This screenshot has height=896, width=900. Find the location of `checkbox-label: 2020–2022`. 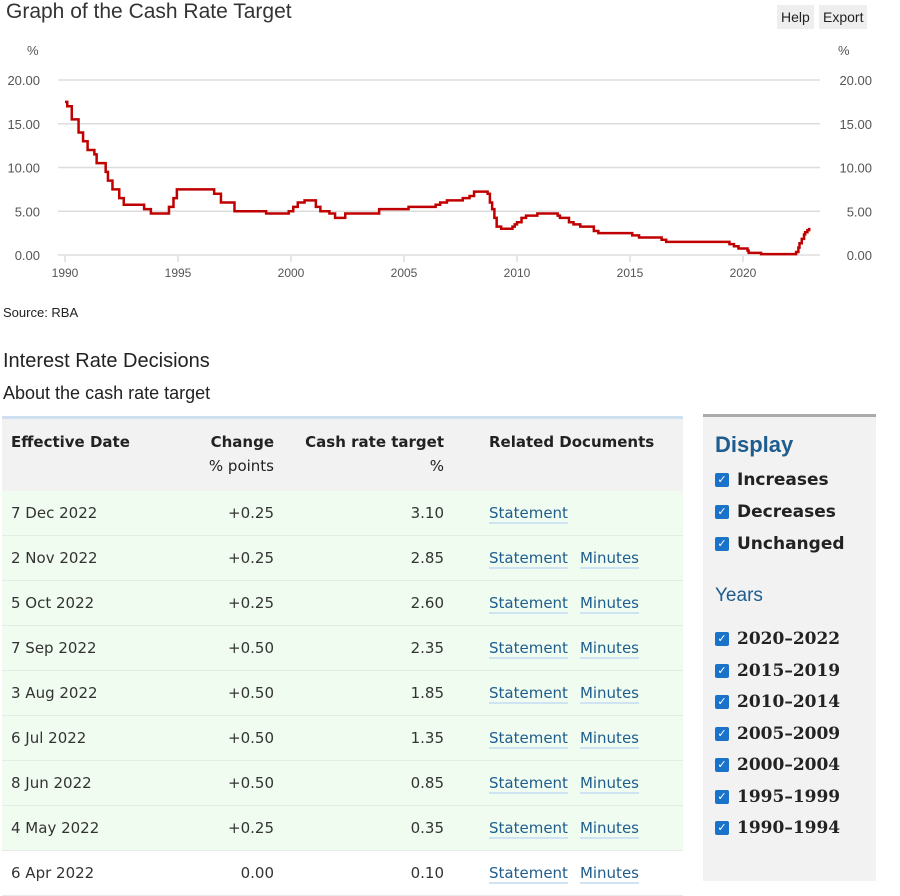

checkbox-label: 2020–2022 is located at coordinates (789, 639).